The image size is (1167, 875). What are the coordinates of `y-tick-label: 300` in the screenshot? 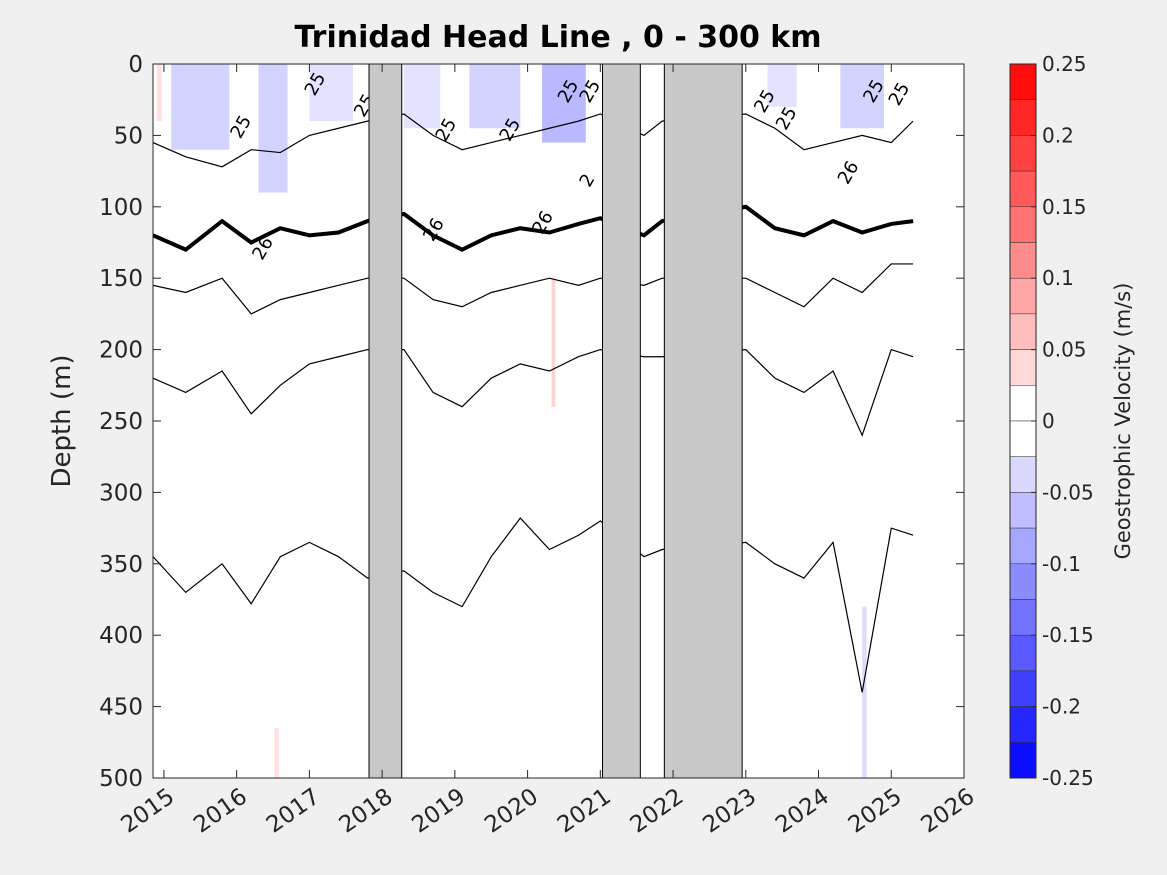 It's located at (121, 493).